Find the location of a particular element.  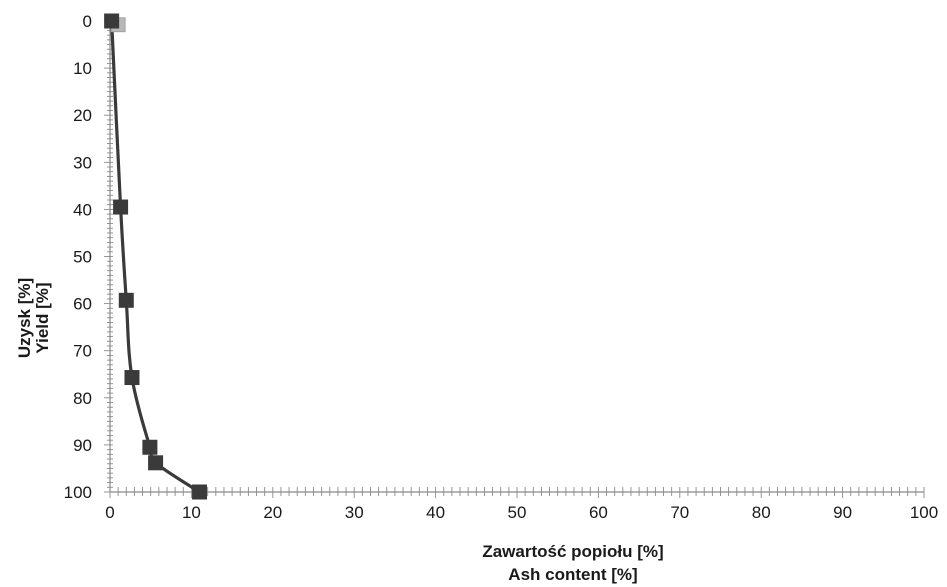

y-tick-label: 30 is located at coordinates (82, 162).